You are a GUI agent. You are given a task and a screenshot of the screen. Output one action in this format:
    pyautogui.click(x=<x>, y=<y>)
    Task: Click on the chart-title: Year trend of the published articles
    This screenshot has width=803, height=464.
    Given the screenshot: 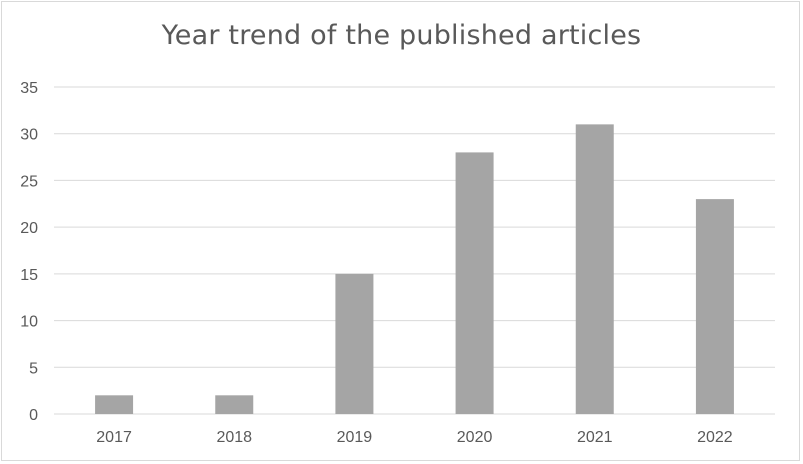 What is the action you would take?
    pyautogui.click(x=401, y=35)
    